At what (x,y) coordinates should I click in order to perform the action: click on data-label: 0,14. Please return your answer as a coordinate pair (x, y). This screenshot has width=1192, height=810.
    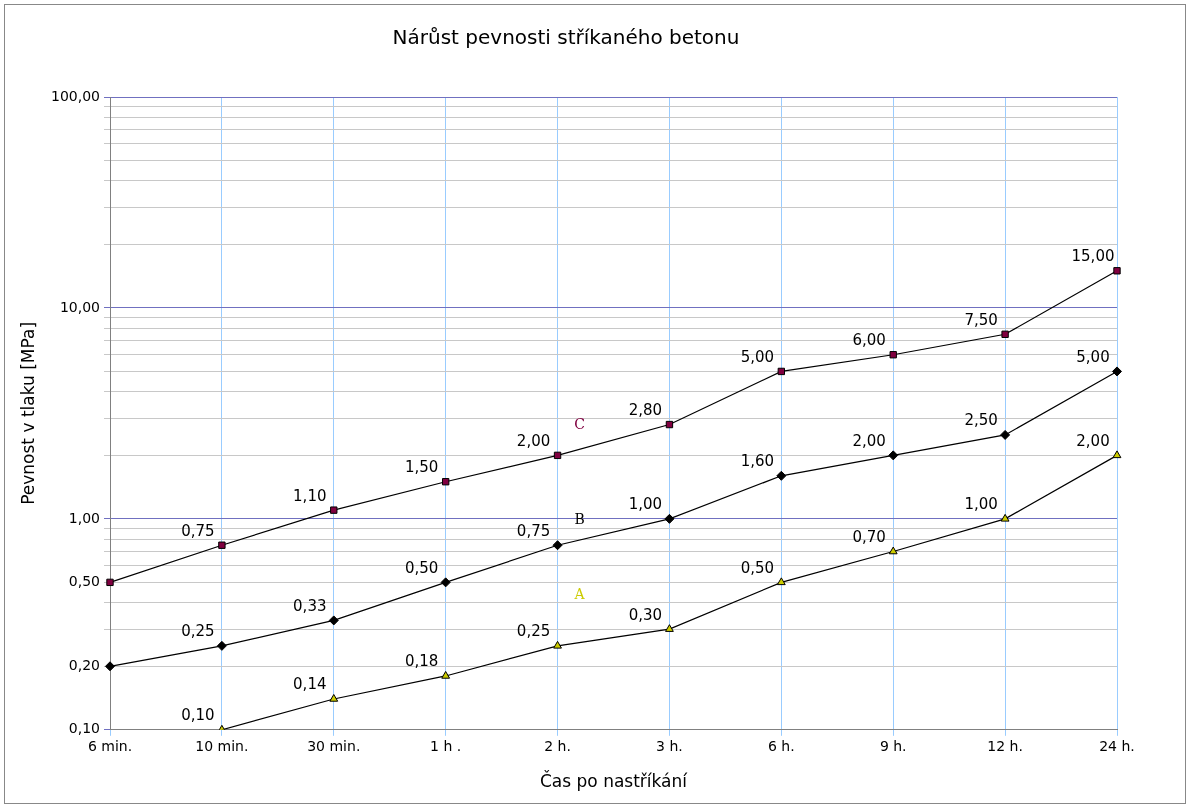
    Looking at the image, I should click on (310, 684).